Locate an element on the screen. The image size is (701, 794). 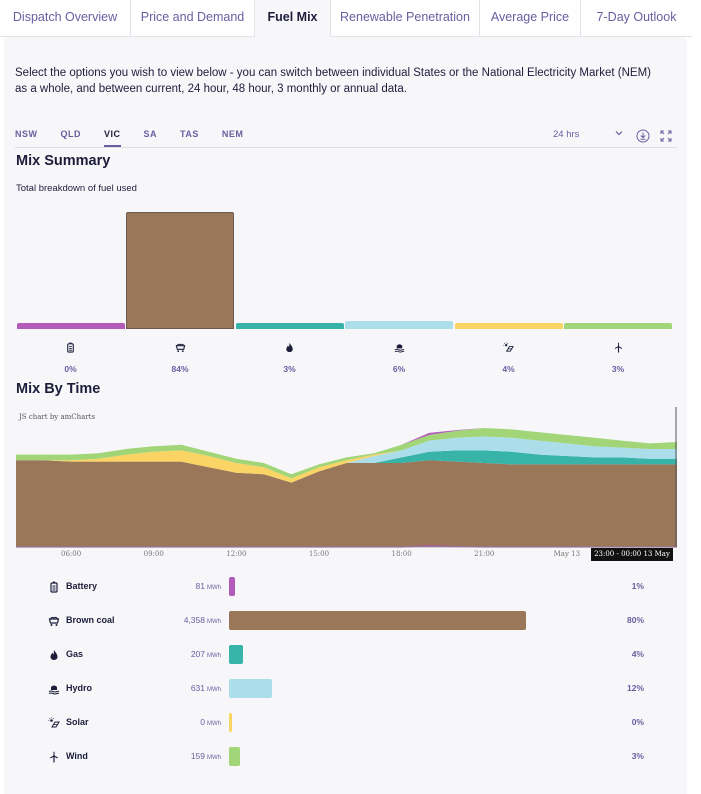
state-tab-nsw: NSW is located at coordinates (26, 134).